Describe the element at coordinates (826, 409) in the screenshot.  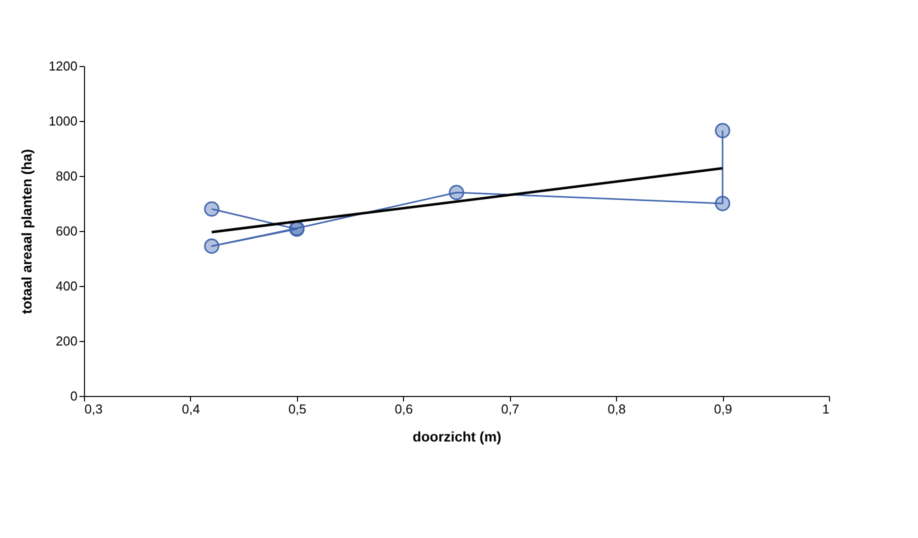
I see `x-tick-label: 1` at that location.